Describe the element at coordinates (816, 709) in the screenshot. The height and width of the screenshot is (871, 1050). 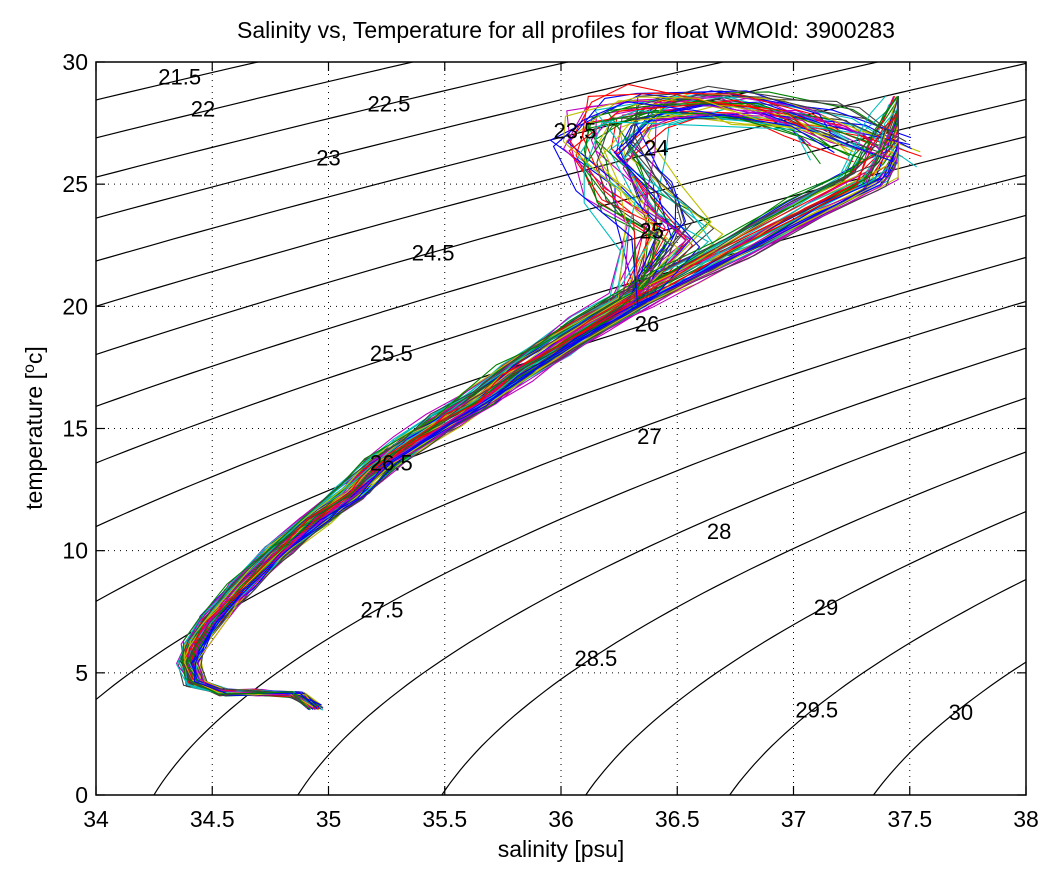
I see `density-contour-label: 29.5` at that location.